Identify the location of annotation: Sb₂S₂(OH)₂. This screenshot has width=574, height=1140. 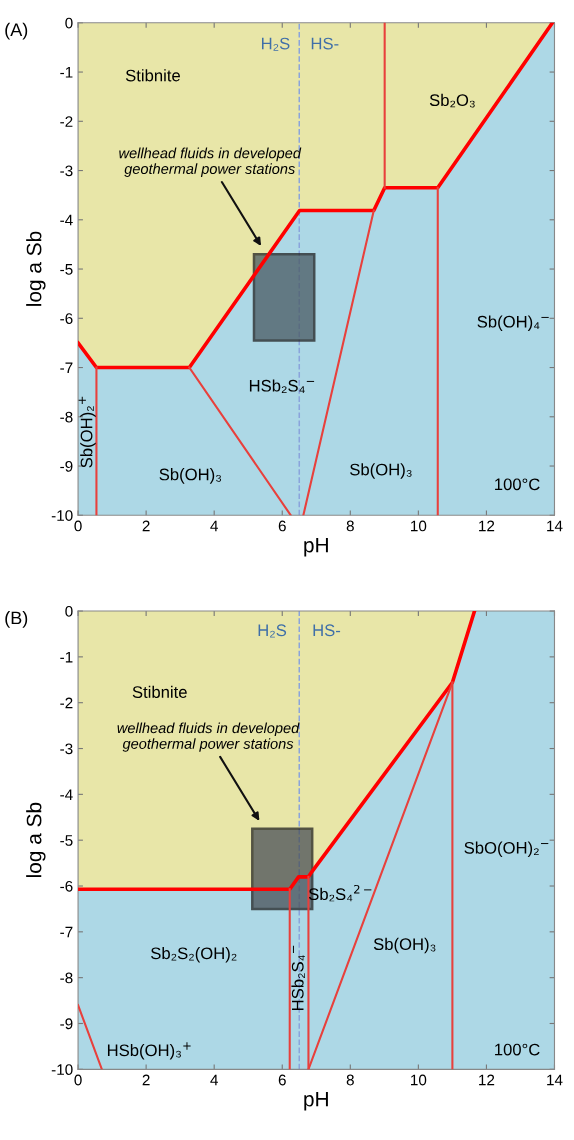
(194, 954).